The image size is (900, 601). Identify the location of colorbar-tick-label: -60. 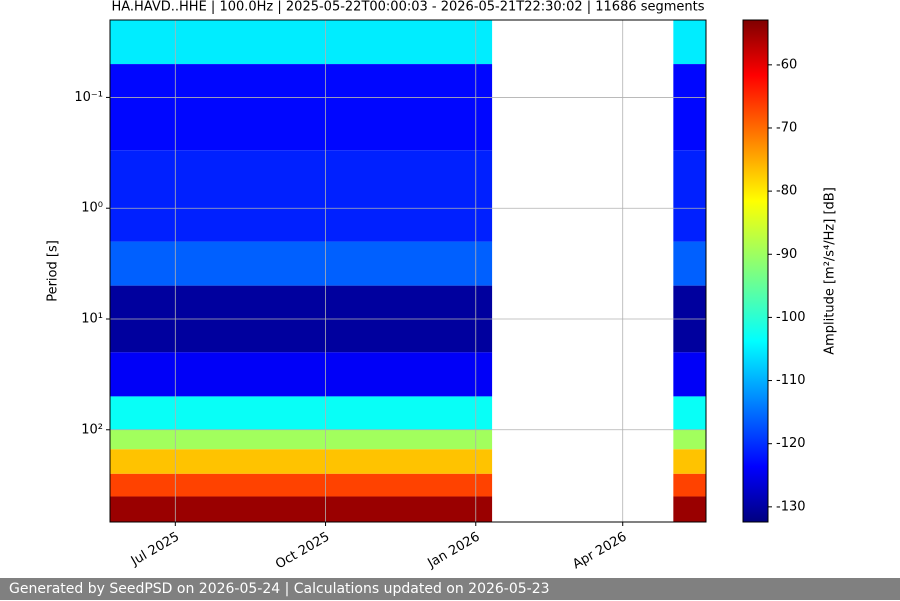
(786, 64).